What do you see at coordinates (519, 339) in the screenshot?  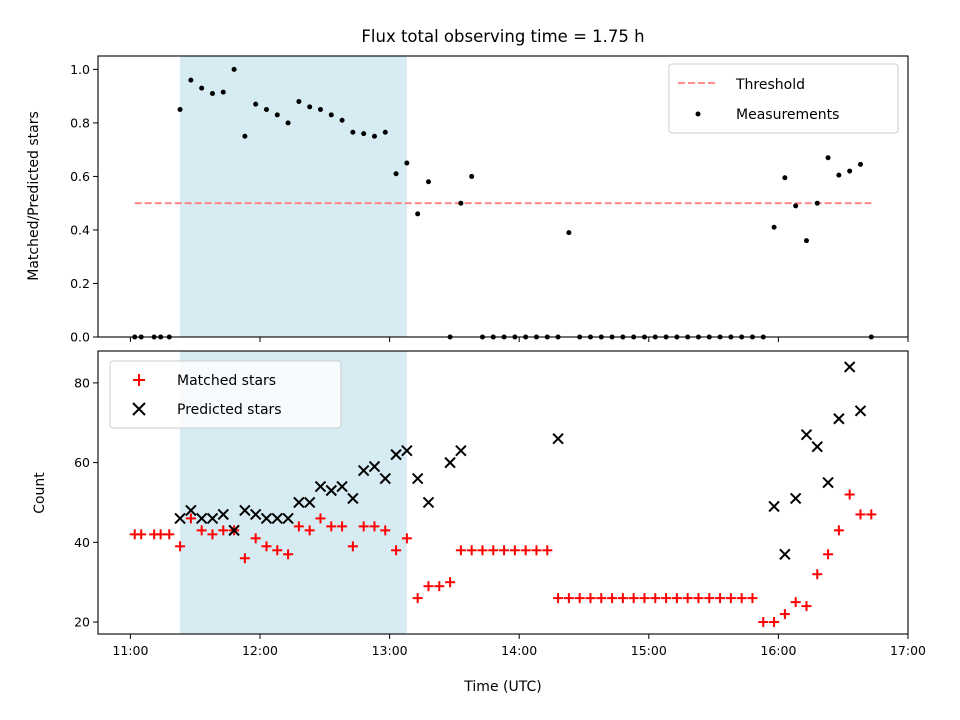 I see `top-x-ticks` at bounding box center [519, 339].